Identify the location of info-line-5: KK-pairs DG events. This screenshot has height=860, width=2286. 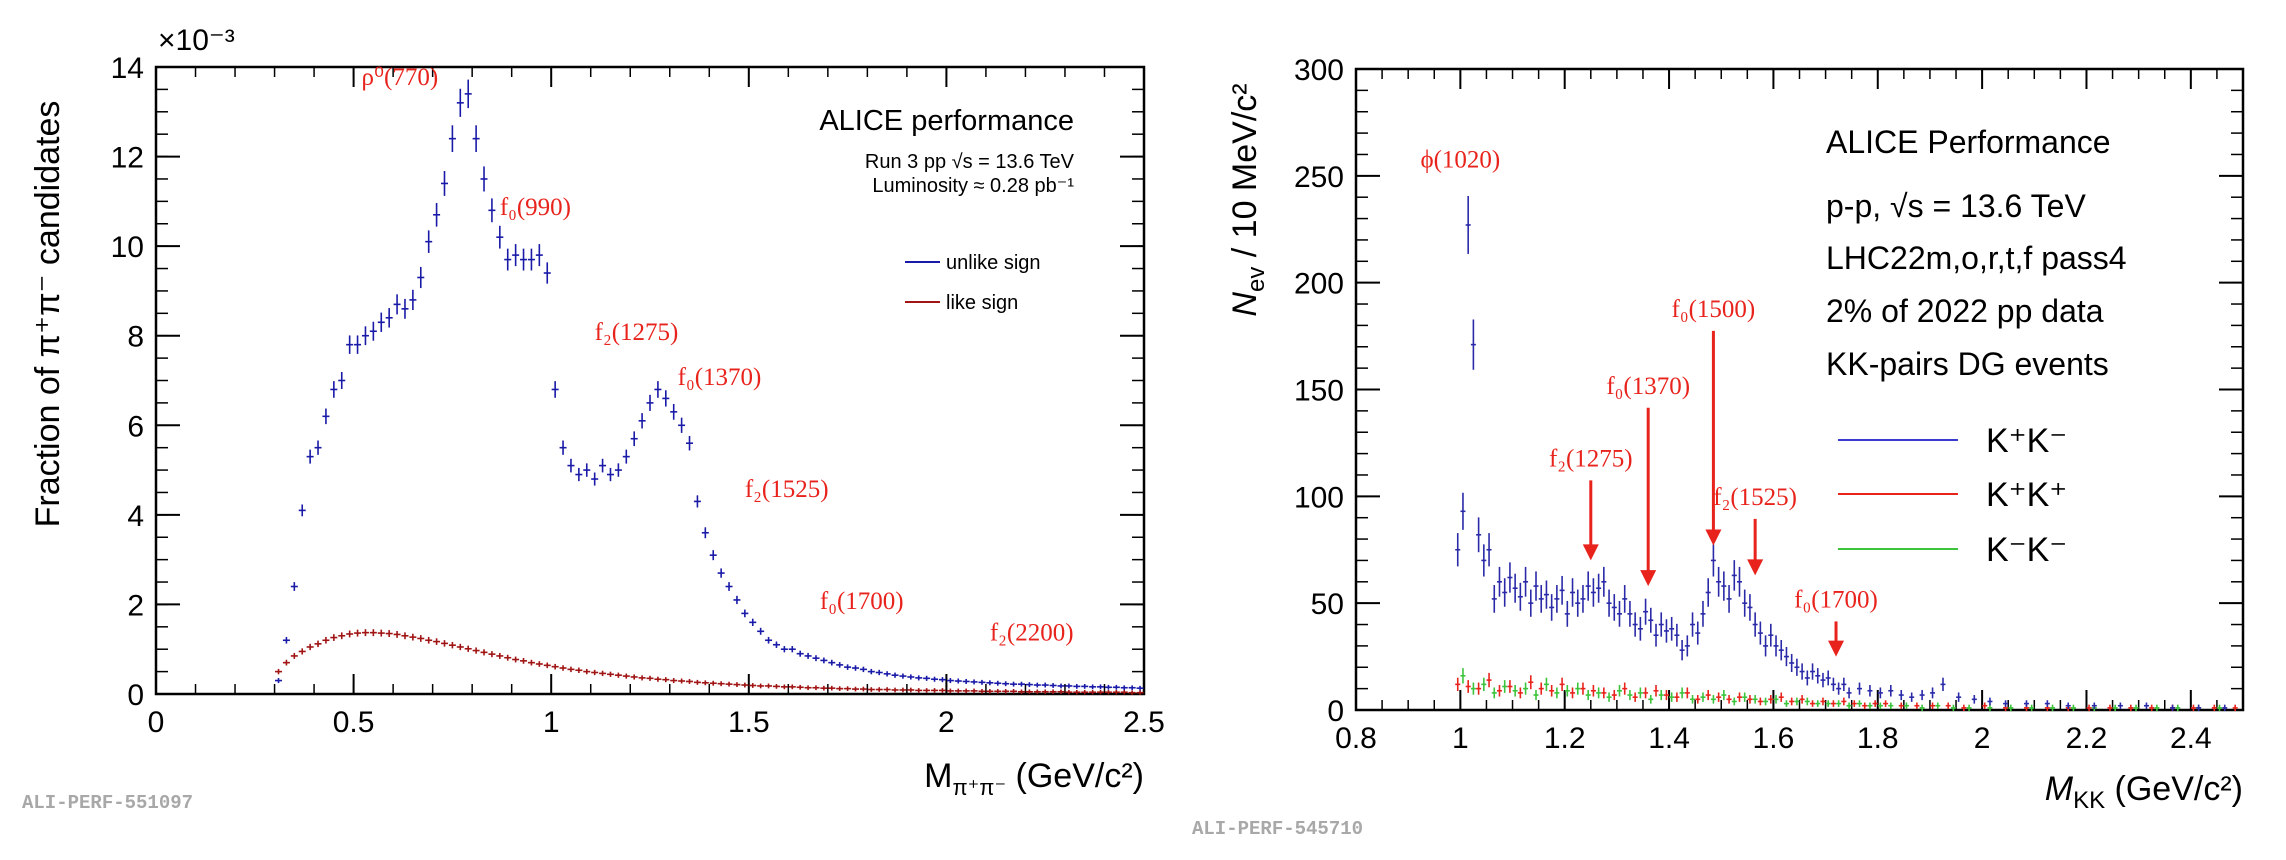
(1967, 364).